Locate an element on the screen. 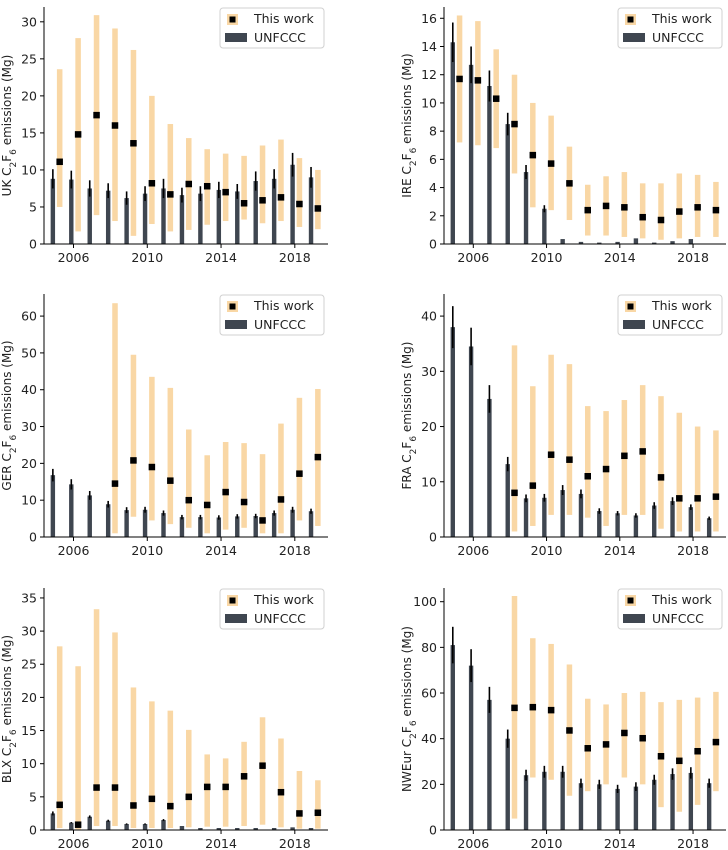 The width and height of the screenshot is (728, 850). legend-unfccc-label: UNFCCC is located at coordinates (280, 37).